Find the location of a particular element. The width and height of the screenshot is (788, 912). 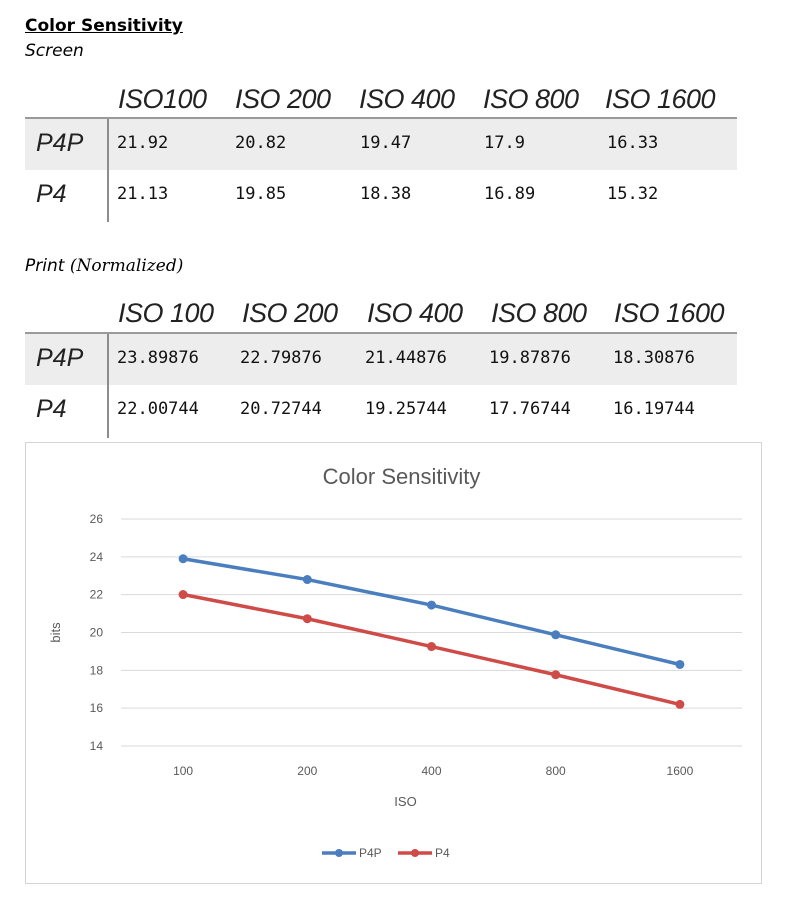

table-cell: 22.79876 is located at coordinates (281, 358).